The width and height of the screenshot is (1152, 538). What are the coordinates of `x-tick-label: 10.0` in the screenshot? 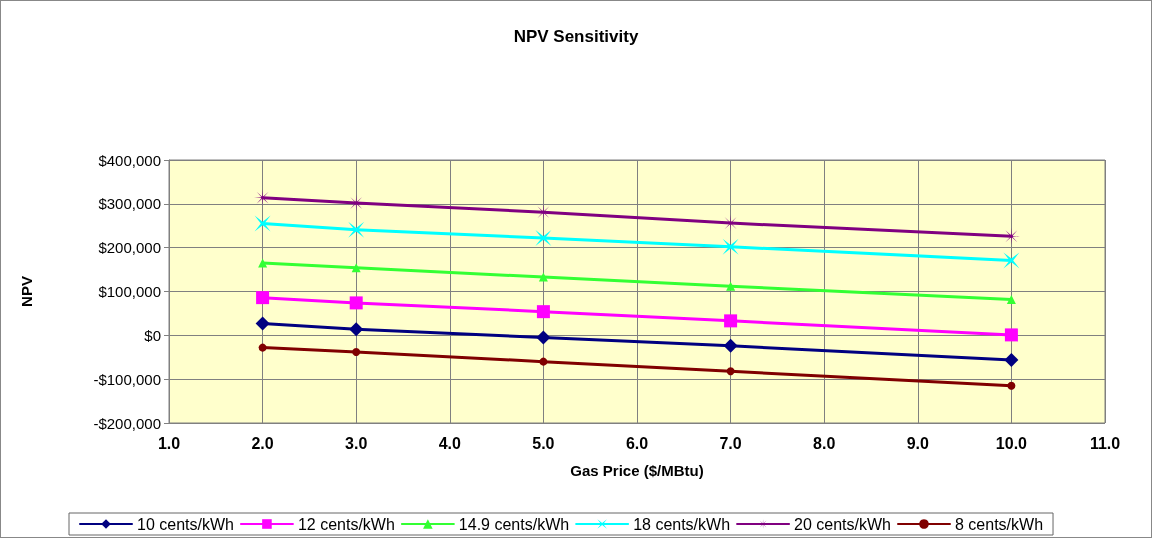 It's located at (1011, 443).